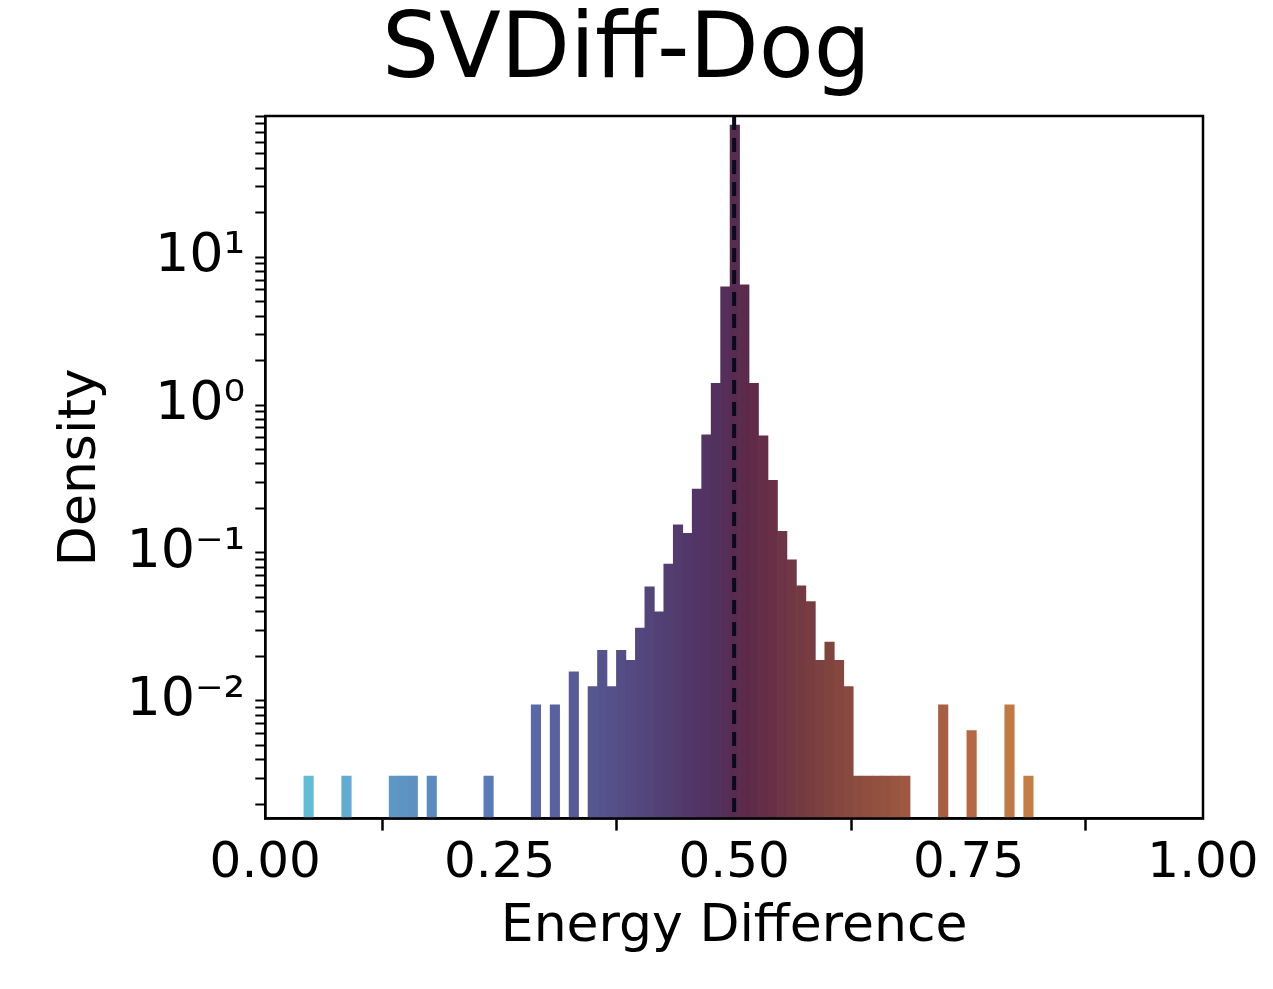  I want to click on x-tick-label: 0.00, so click(265, 859).